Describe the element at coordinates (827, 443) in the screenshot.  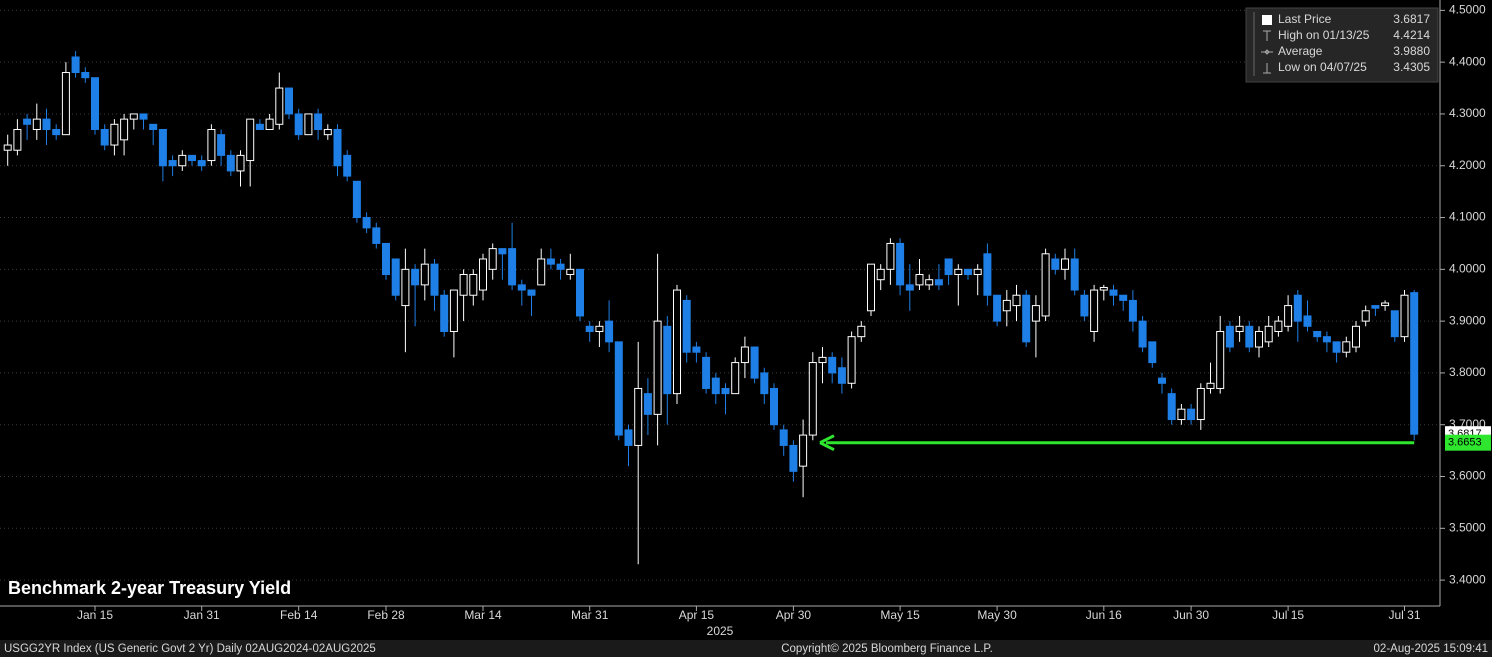
I see `annotation-arrowhead` at that location.